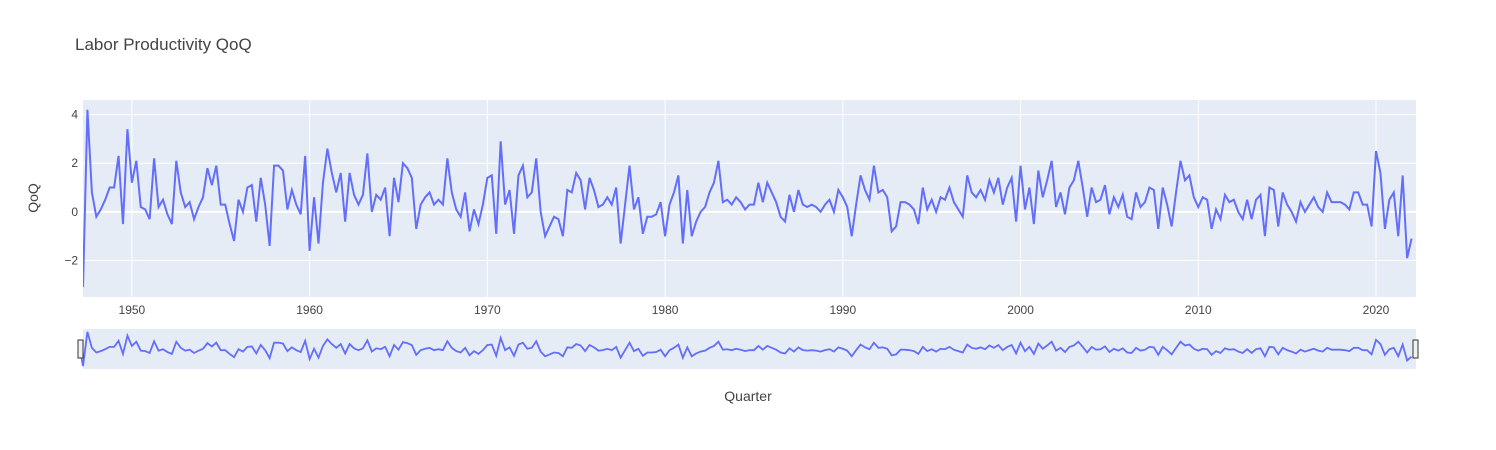 This screenshot has height=450, width=1496. Describe the element at coordinates (842, 310) in the screenshot. I see `x-tick-label: 1990` at that location.